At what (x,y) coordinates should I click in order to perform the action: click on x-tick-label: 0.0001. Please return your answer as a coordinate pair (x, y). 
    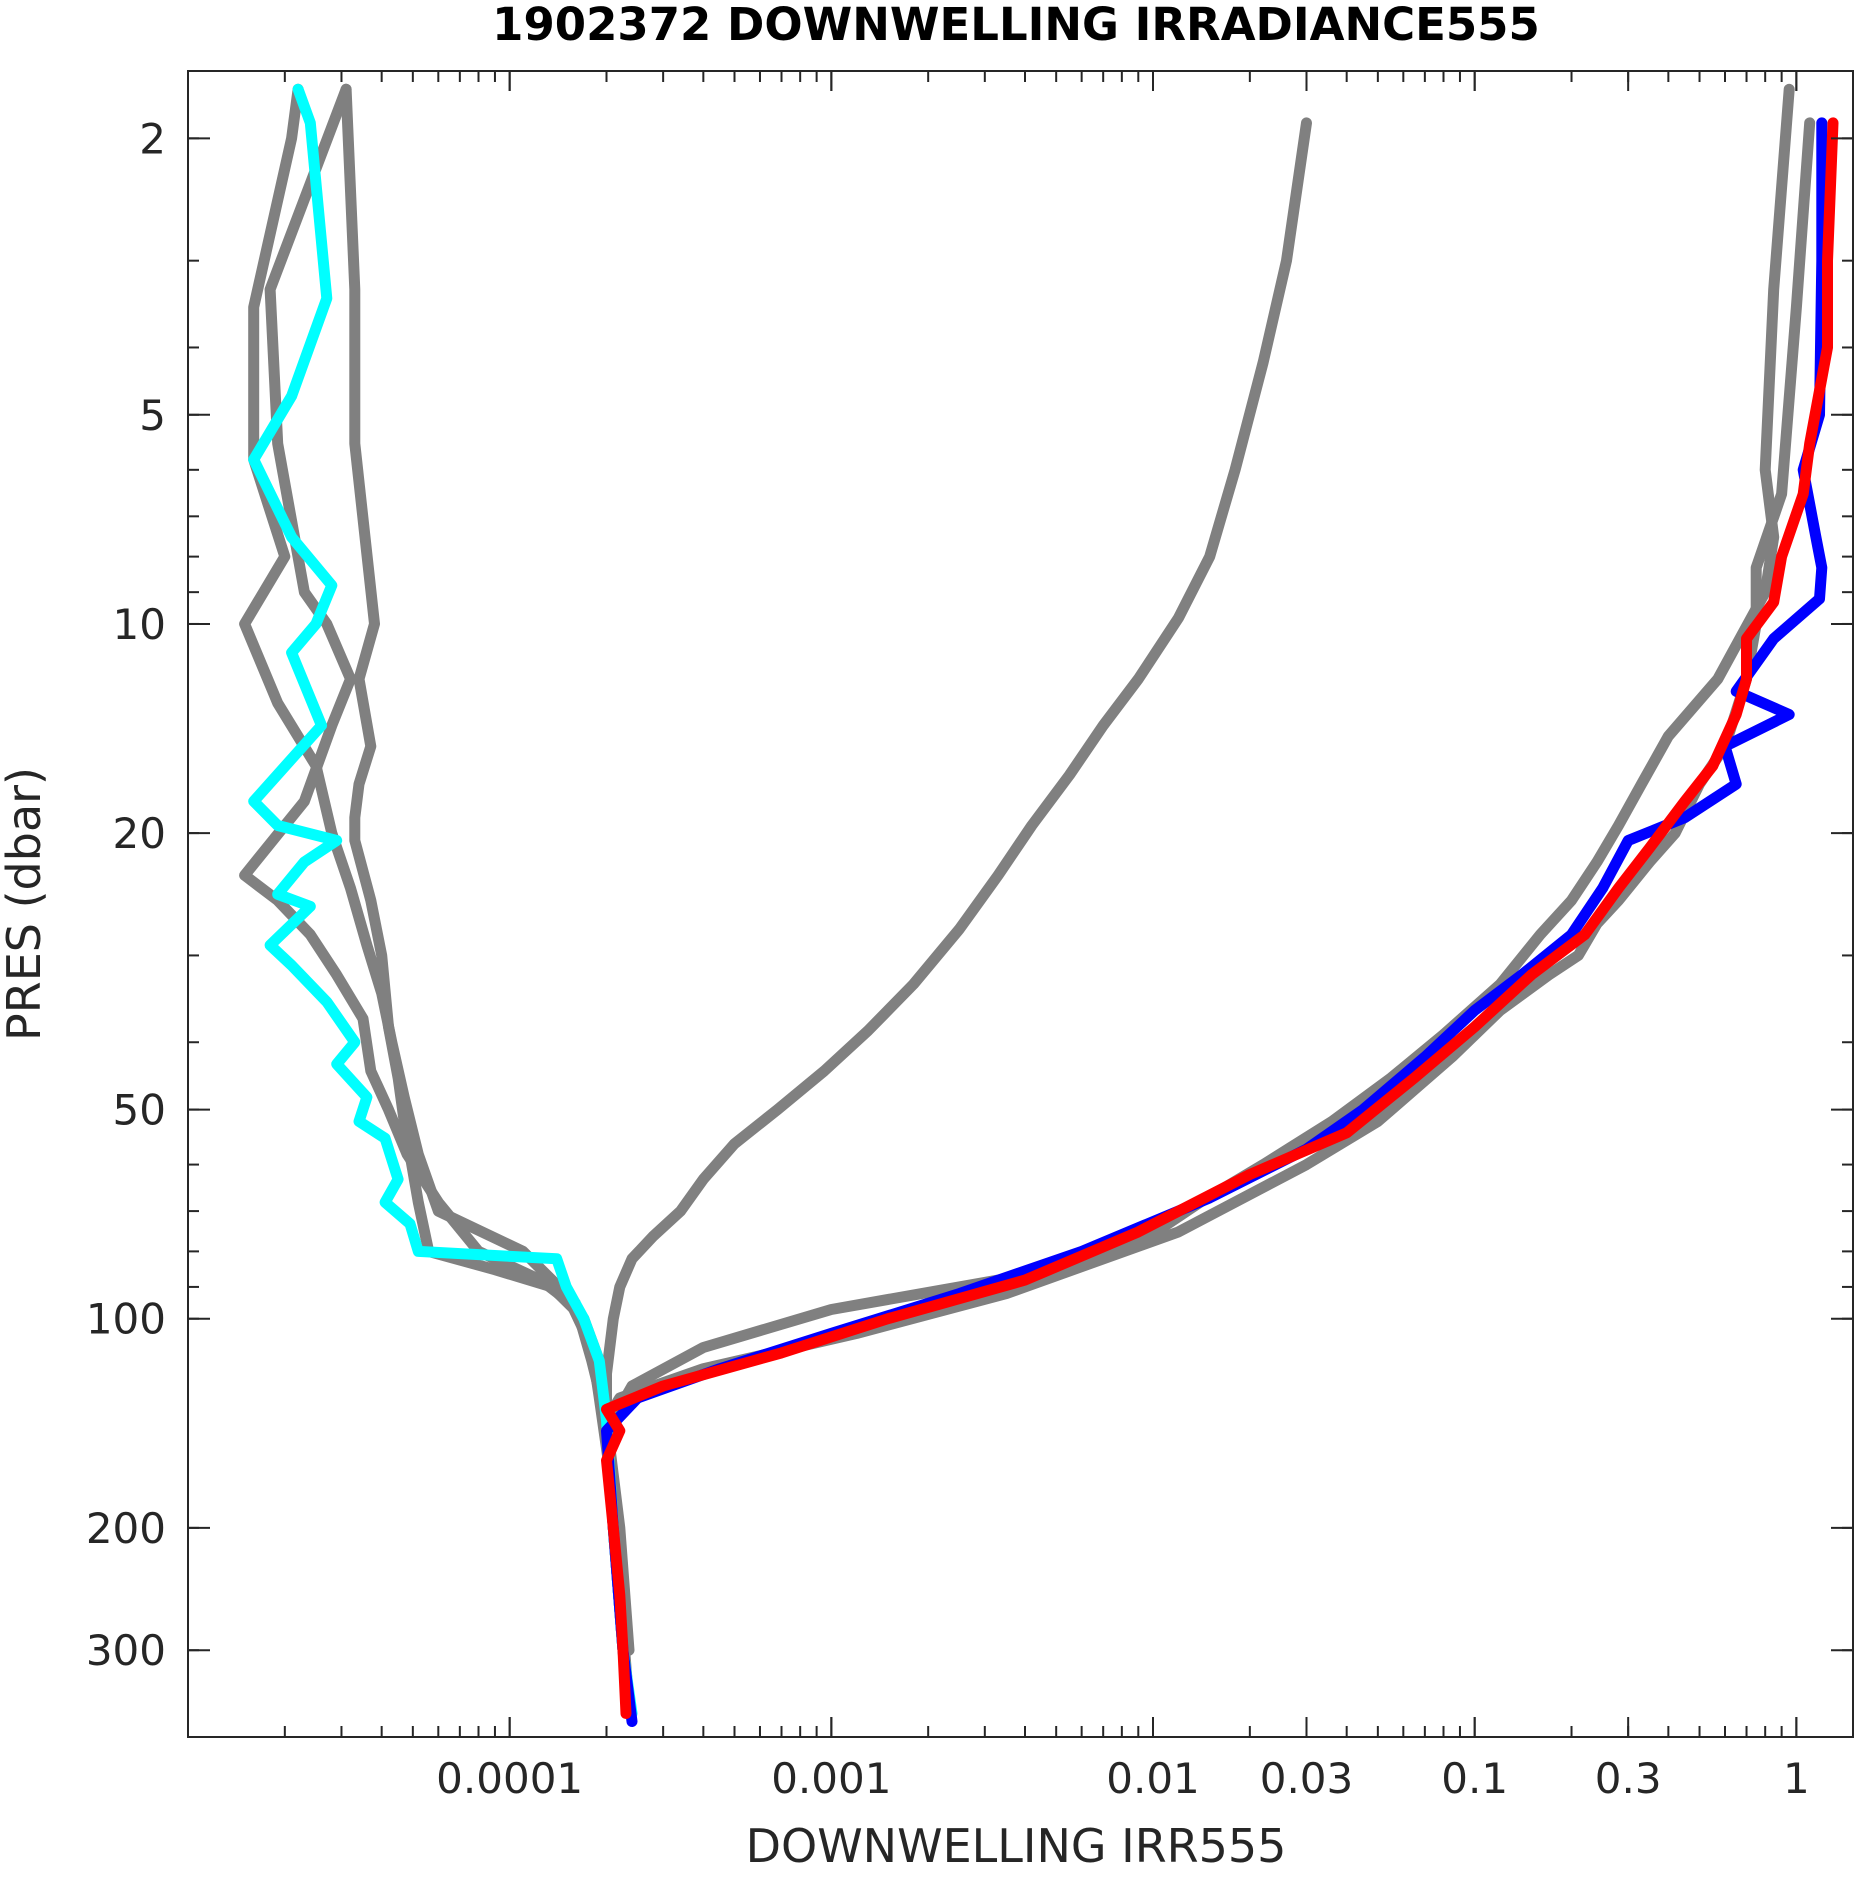
    Looking at the image, I should click on (509, 1778).